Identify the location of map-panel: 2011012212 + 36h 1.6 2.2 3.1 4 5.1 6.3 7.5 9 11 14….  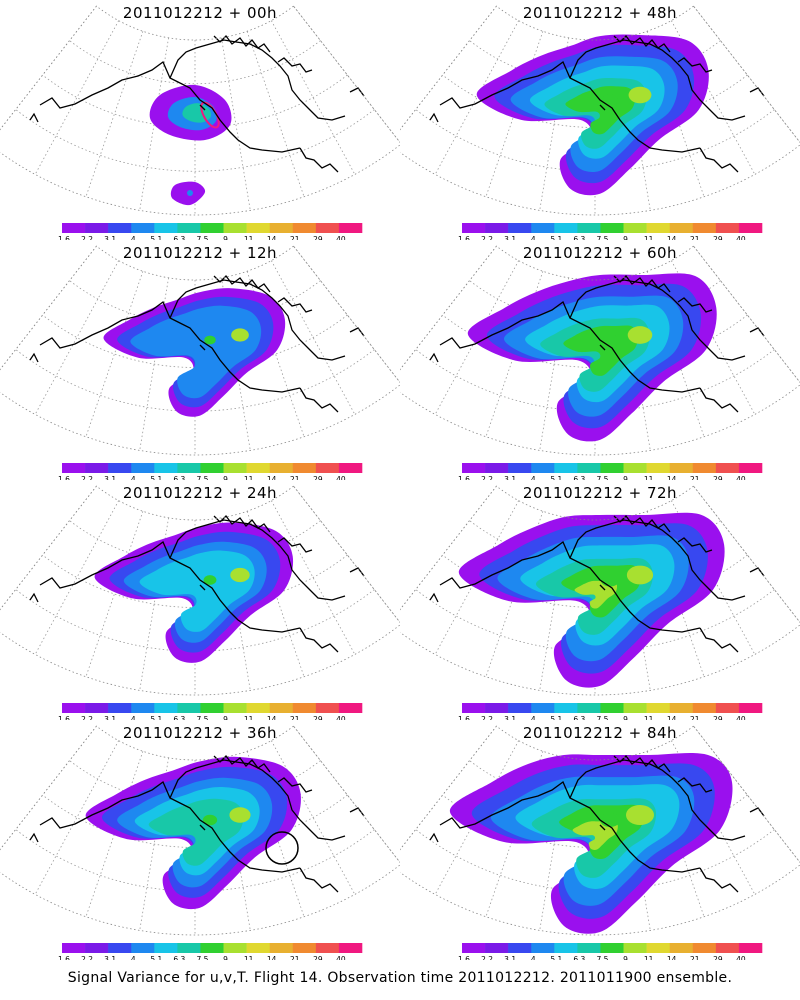
(200, 840).